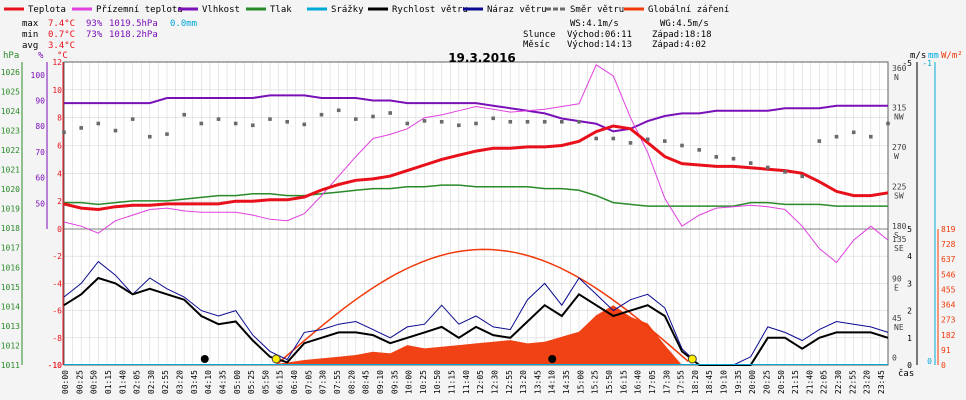 This screenshot has width=966, height=400. Describe the element at coordinates (724, 382) in the screenshot. I see `x-tick-label: 19:10` at that location.